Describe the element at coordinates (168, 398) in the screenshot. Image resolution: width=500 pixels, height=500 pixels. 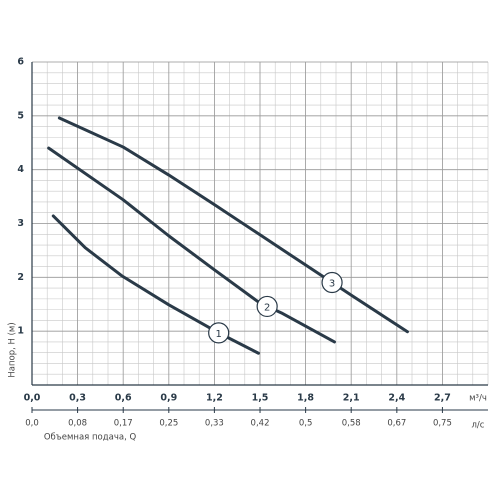
I see `x-tick-label: 0,9` at that location.